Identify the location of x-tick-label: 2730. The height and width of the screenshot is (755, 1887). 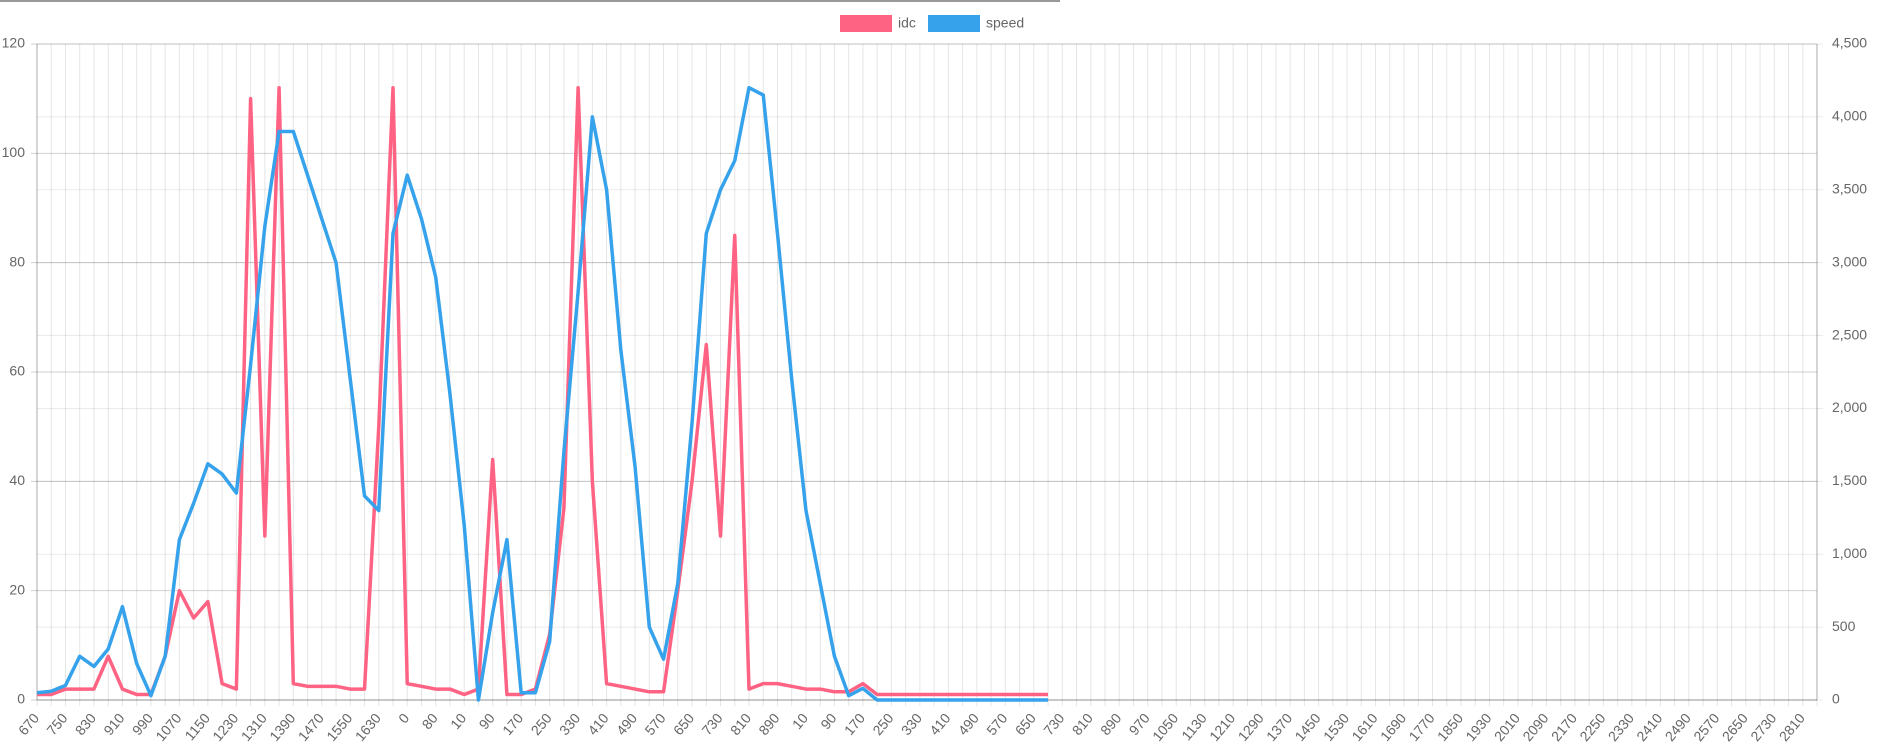
(1763, 727).